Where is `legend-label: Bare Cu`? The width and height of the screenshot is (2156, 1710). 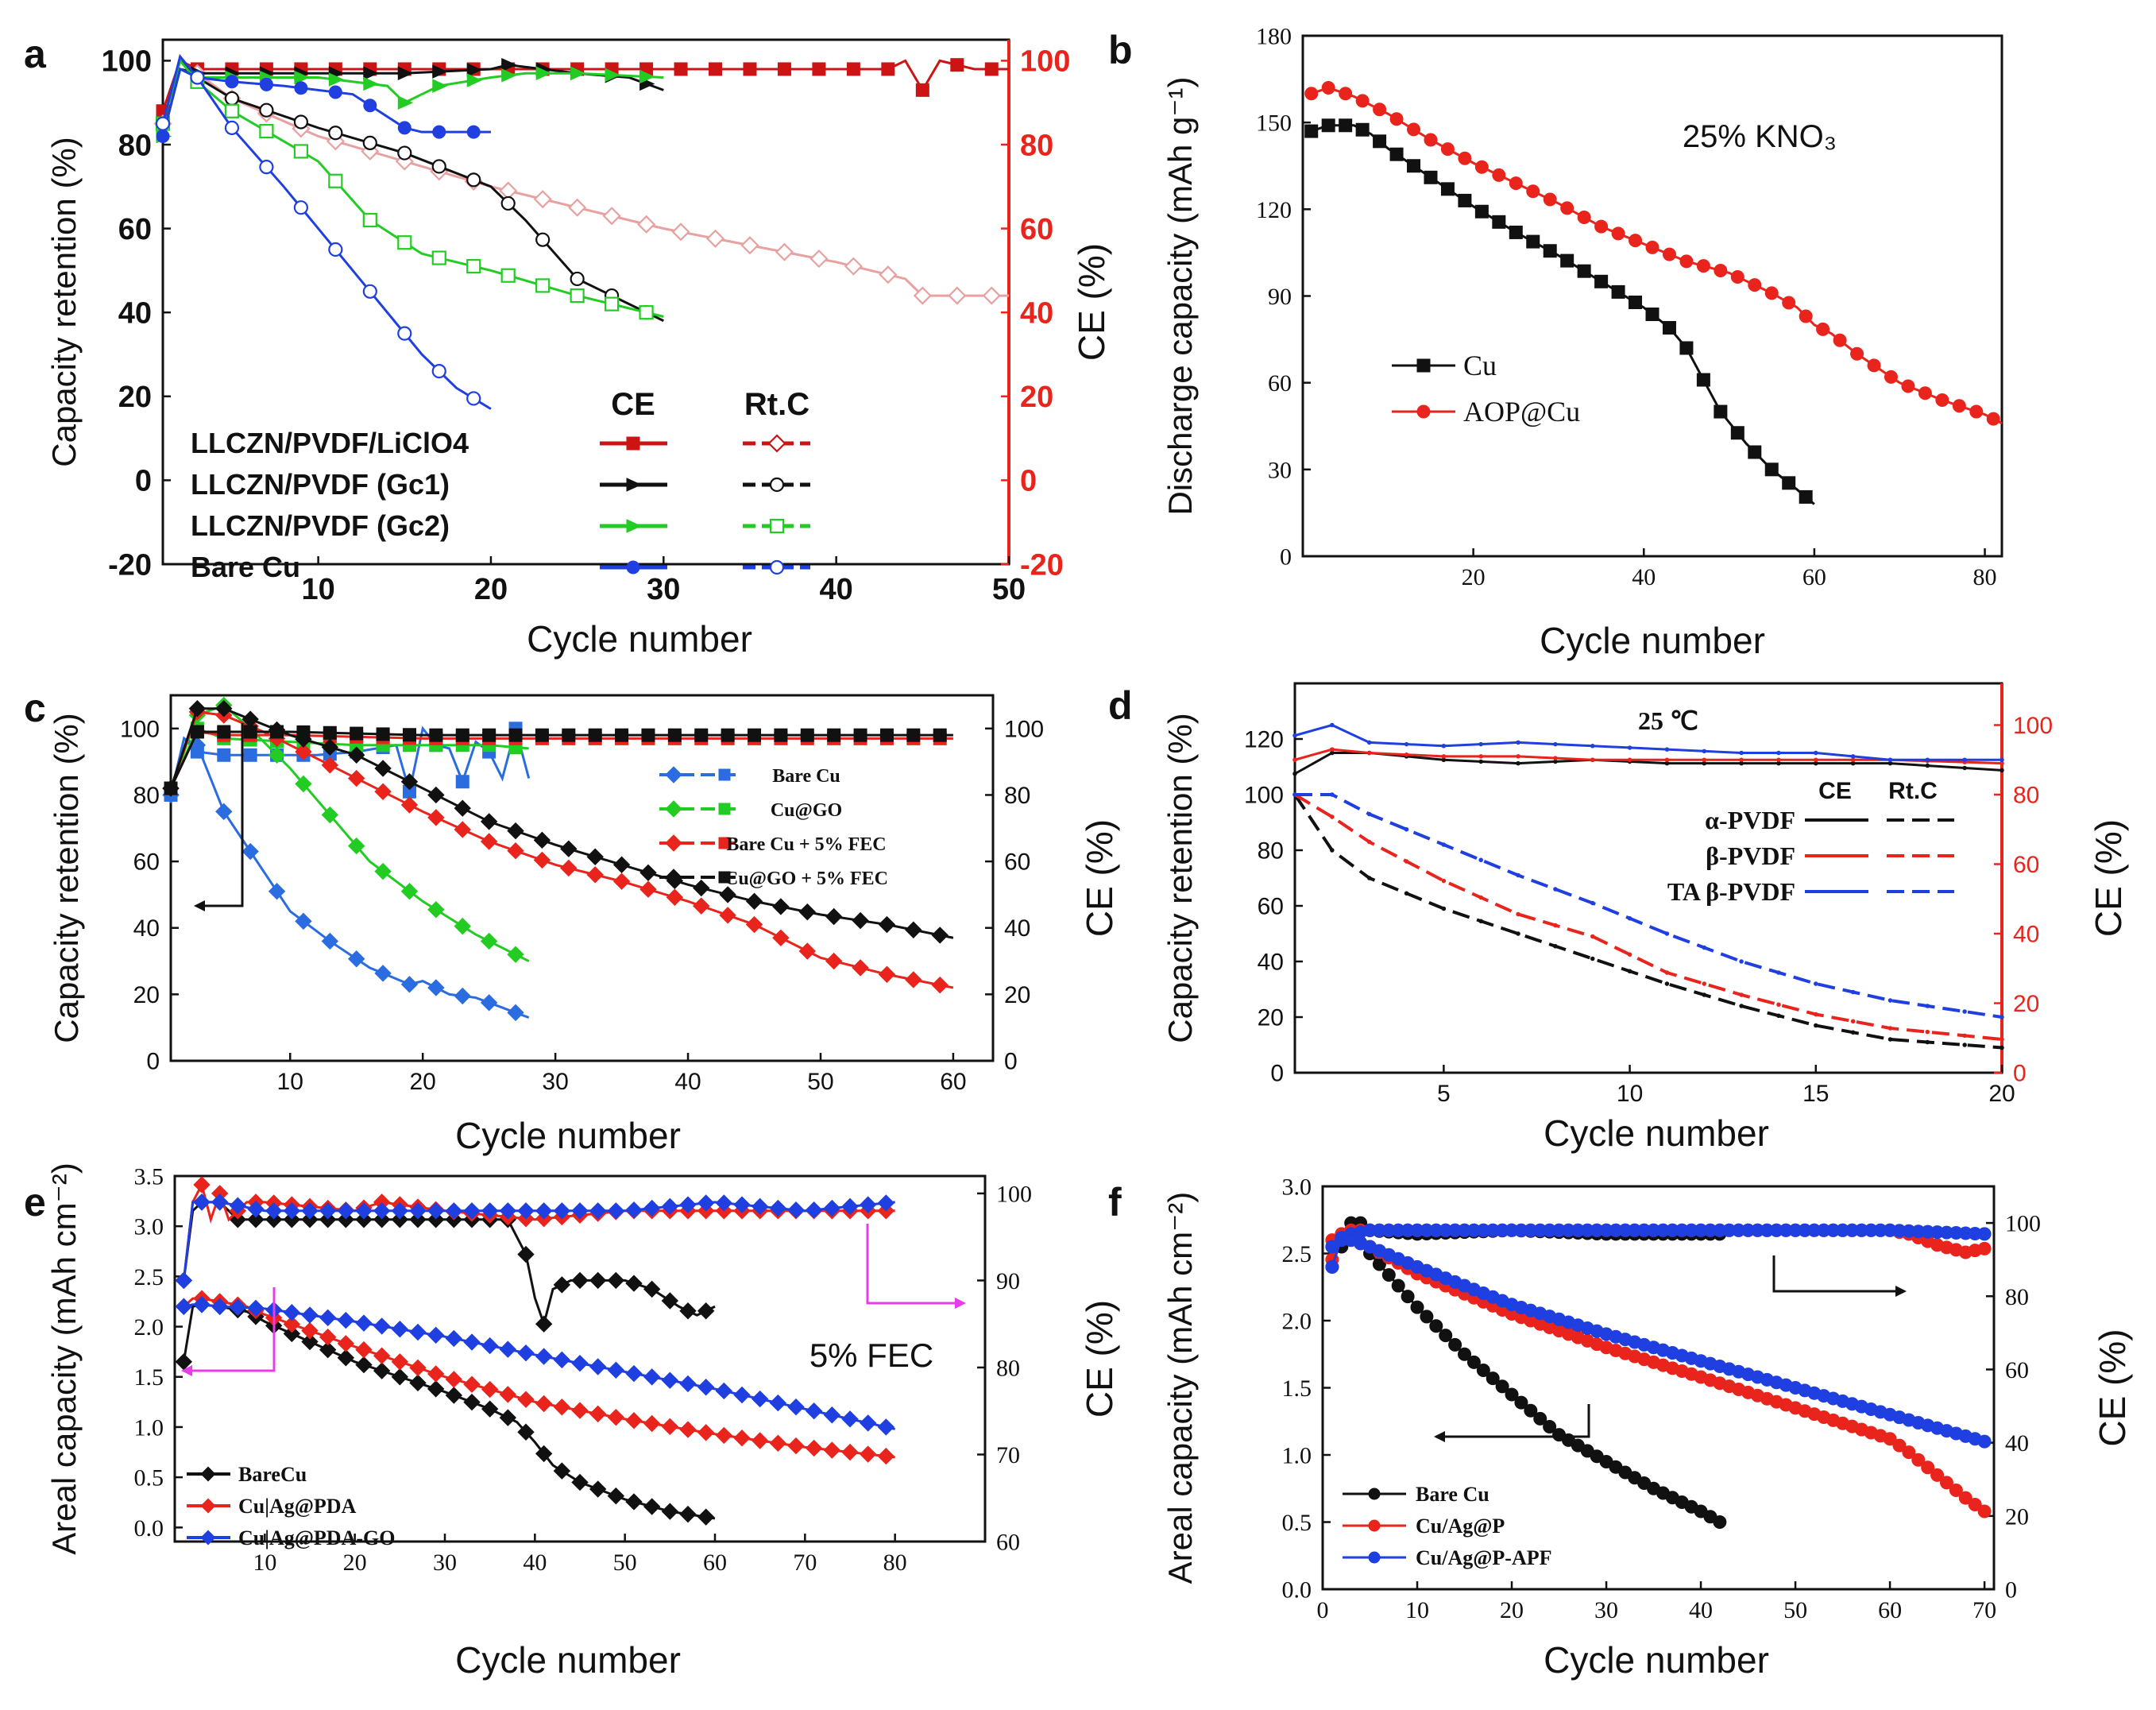
legend-label: Bare Cu is located at coordinates (1452, 1494).